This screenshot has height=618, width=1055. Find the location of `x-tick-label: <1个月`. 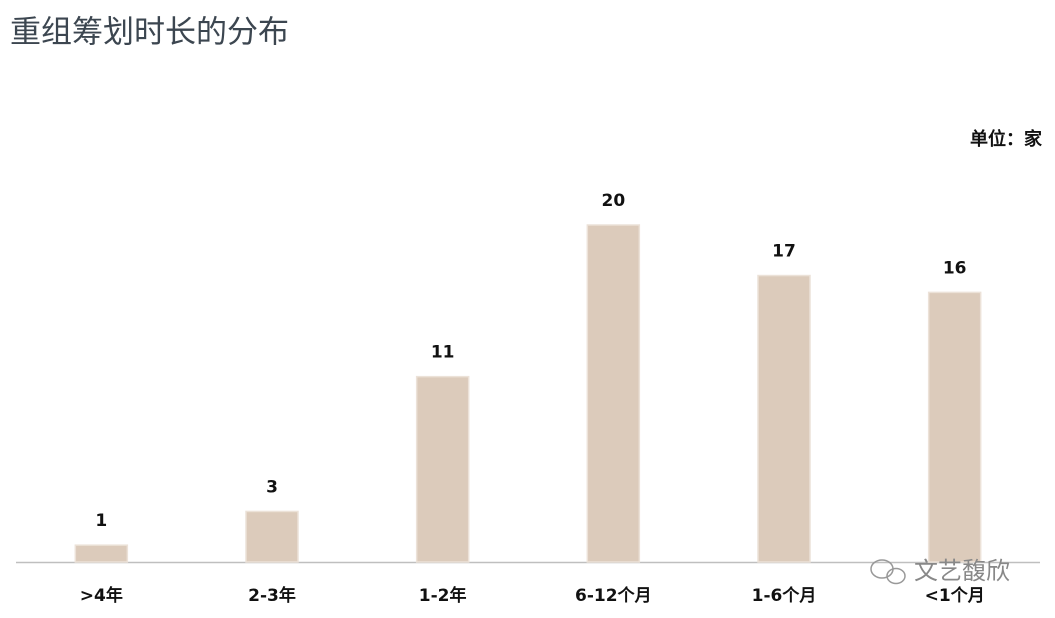

x-tick-label: <1个月 is located at coordinates (955, 595).